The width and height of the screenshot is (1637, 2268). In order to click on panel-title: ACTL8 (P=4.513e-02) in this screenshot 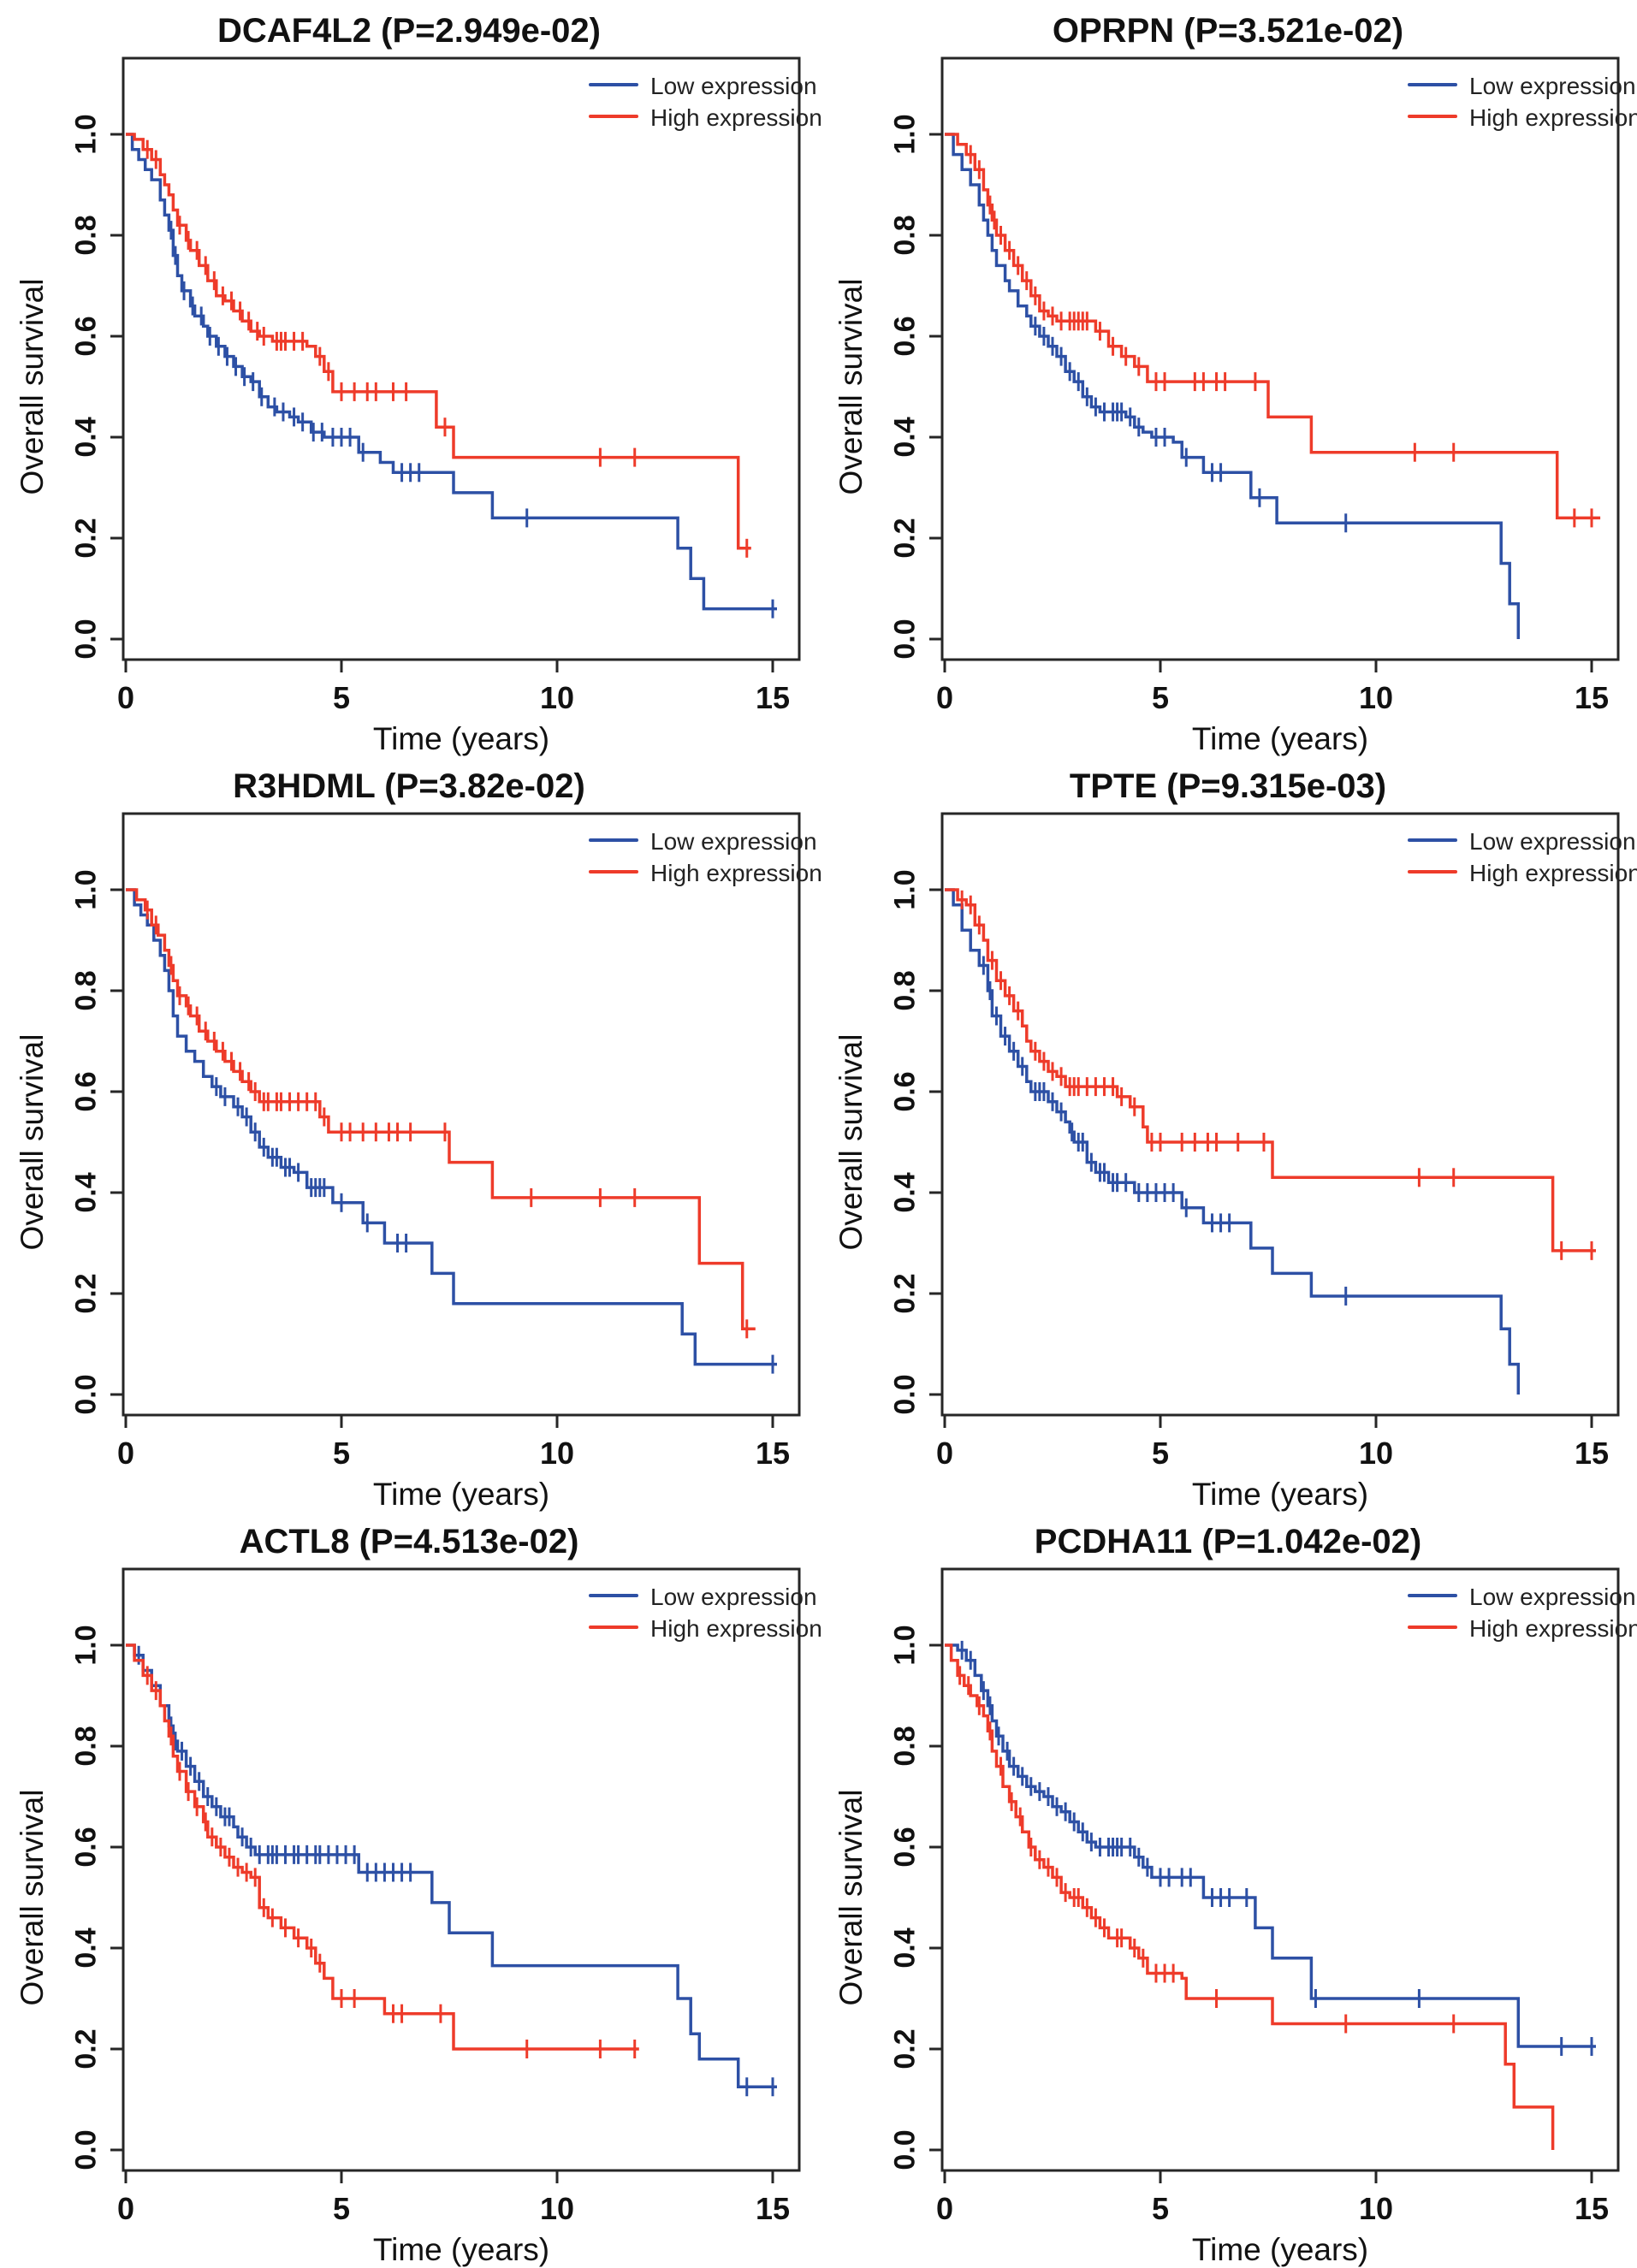, I will do `click(409, 1541)`.